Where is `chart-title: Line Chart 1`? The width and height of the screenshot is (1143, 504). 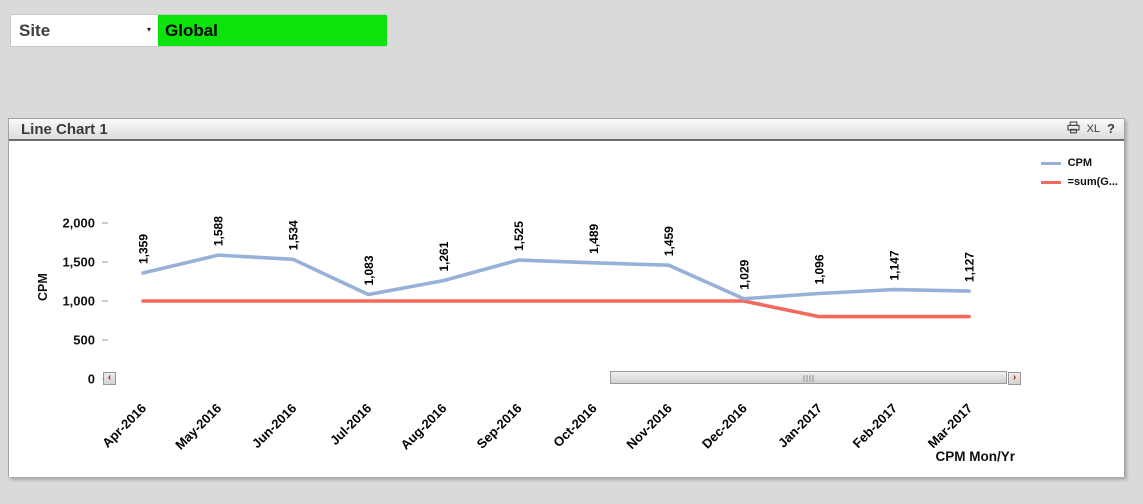 chart-title: Line Chart 1 is located at coordinates (64, 129).